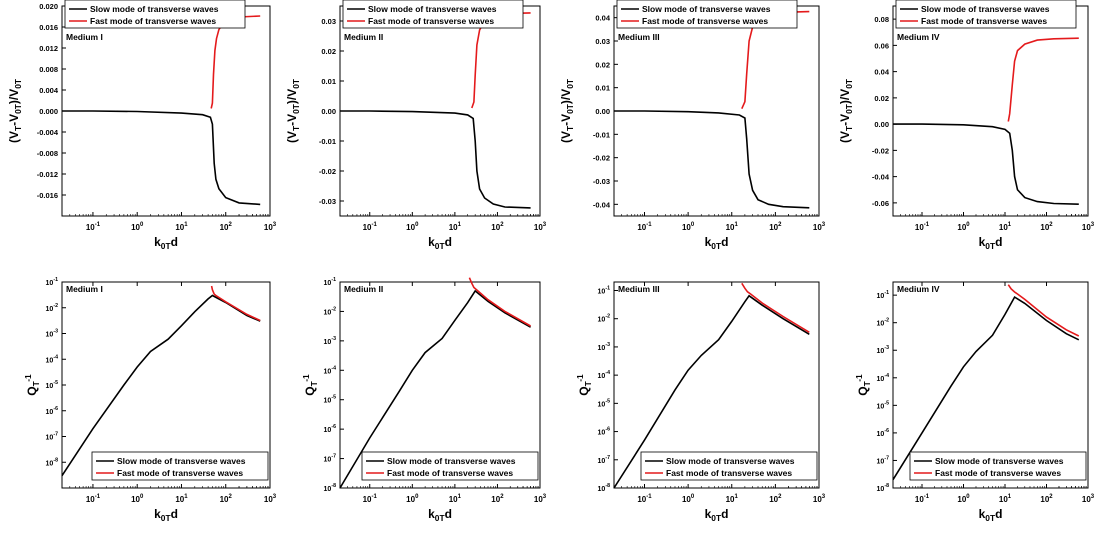  Describe the element at coordinates (327, 201) in the screenshot. I see `y-tick-label: -0.03` at that location.